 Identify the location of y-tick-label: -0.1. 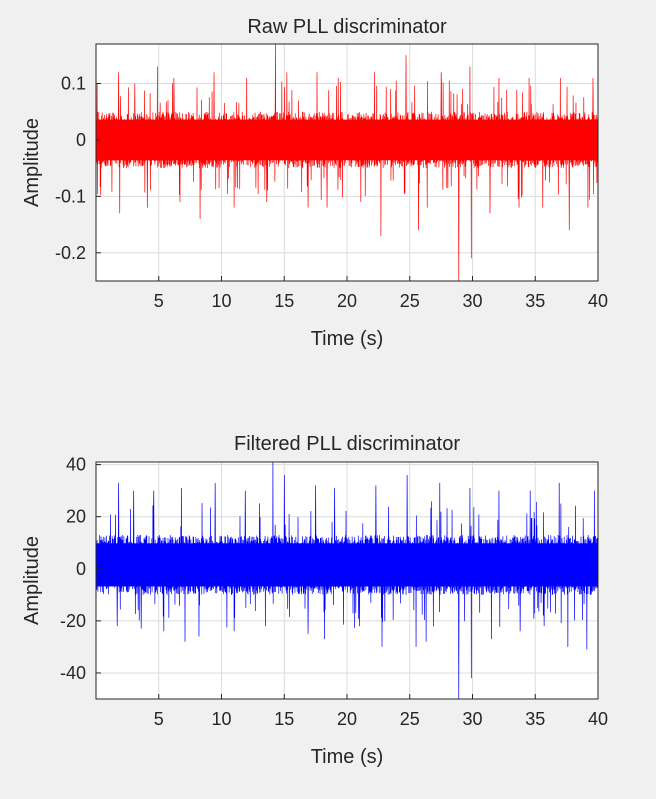
(70, 196).